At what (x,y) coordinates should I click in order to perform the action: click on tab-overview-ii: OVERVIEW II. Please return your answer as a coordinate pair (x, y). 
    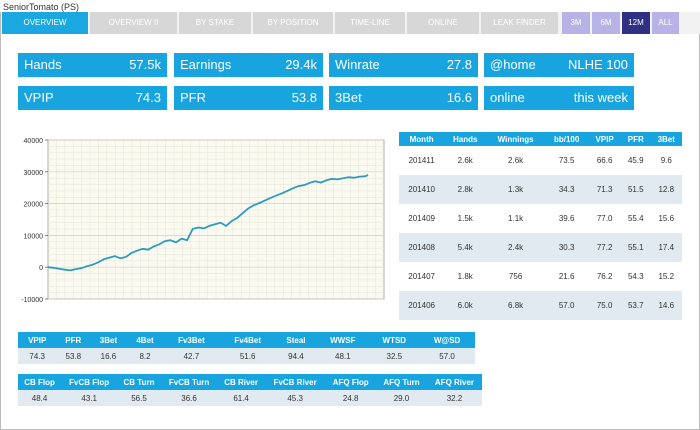
    Looking at the image, I should click on (133, 23).